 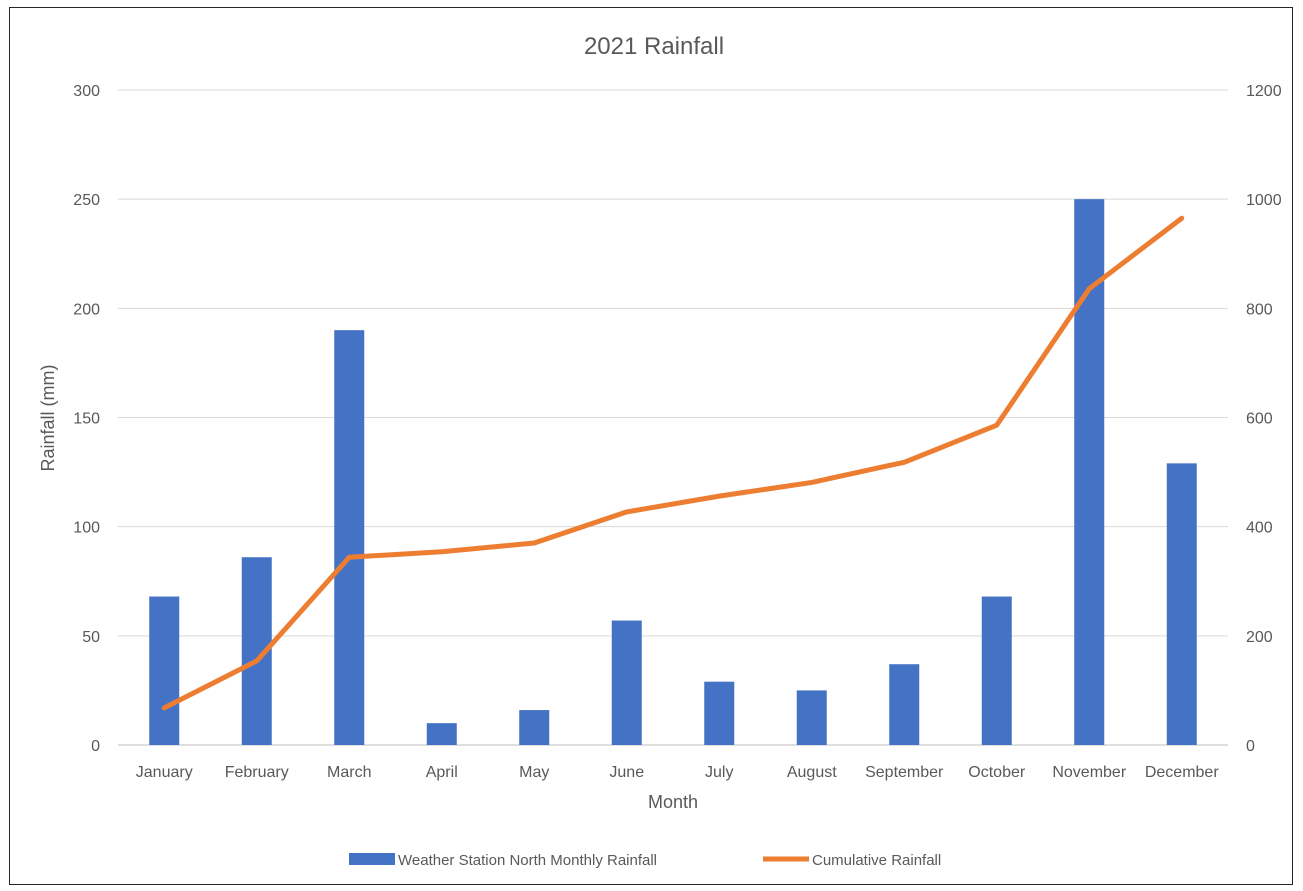 What do you see at coordinates (257, 772) in the screenshot?
I see `x-tick-label: February` at bounding box center [257, 772].